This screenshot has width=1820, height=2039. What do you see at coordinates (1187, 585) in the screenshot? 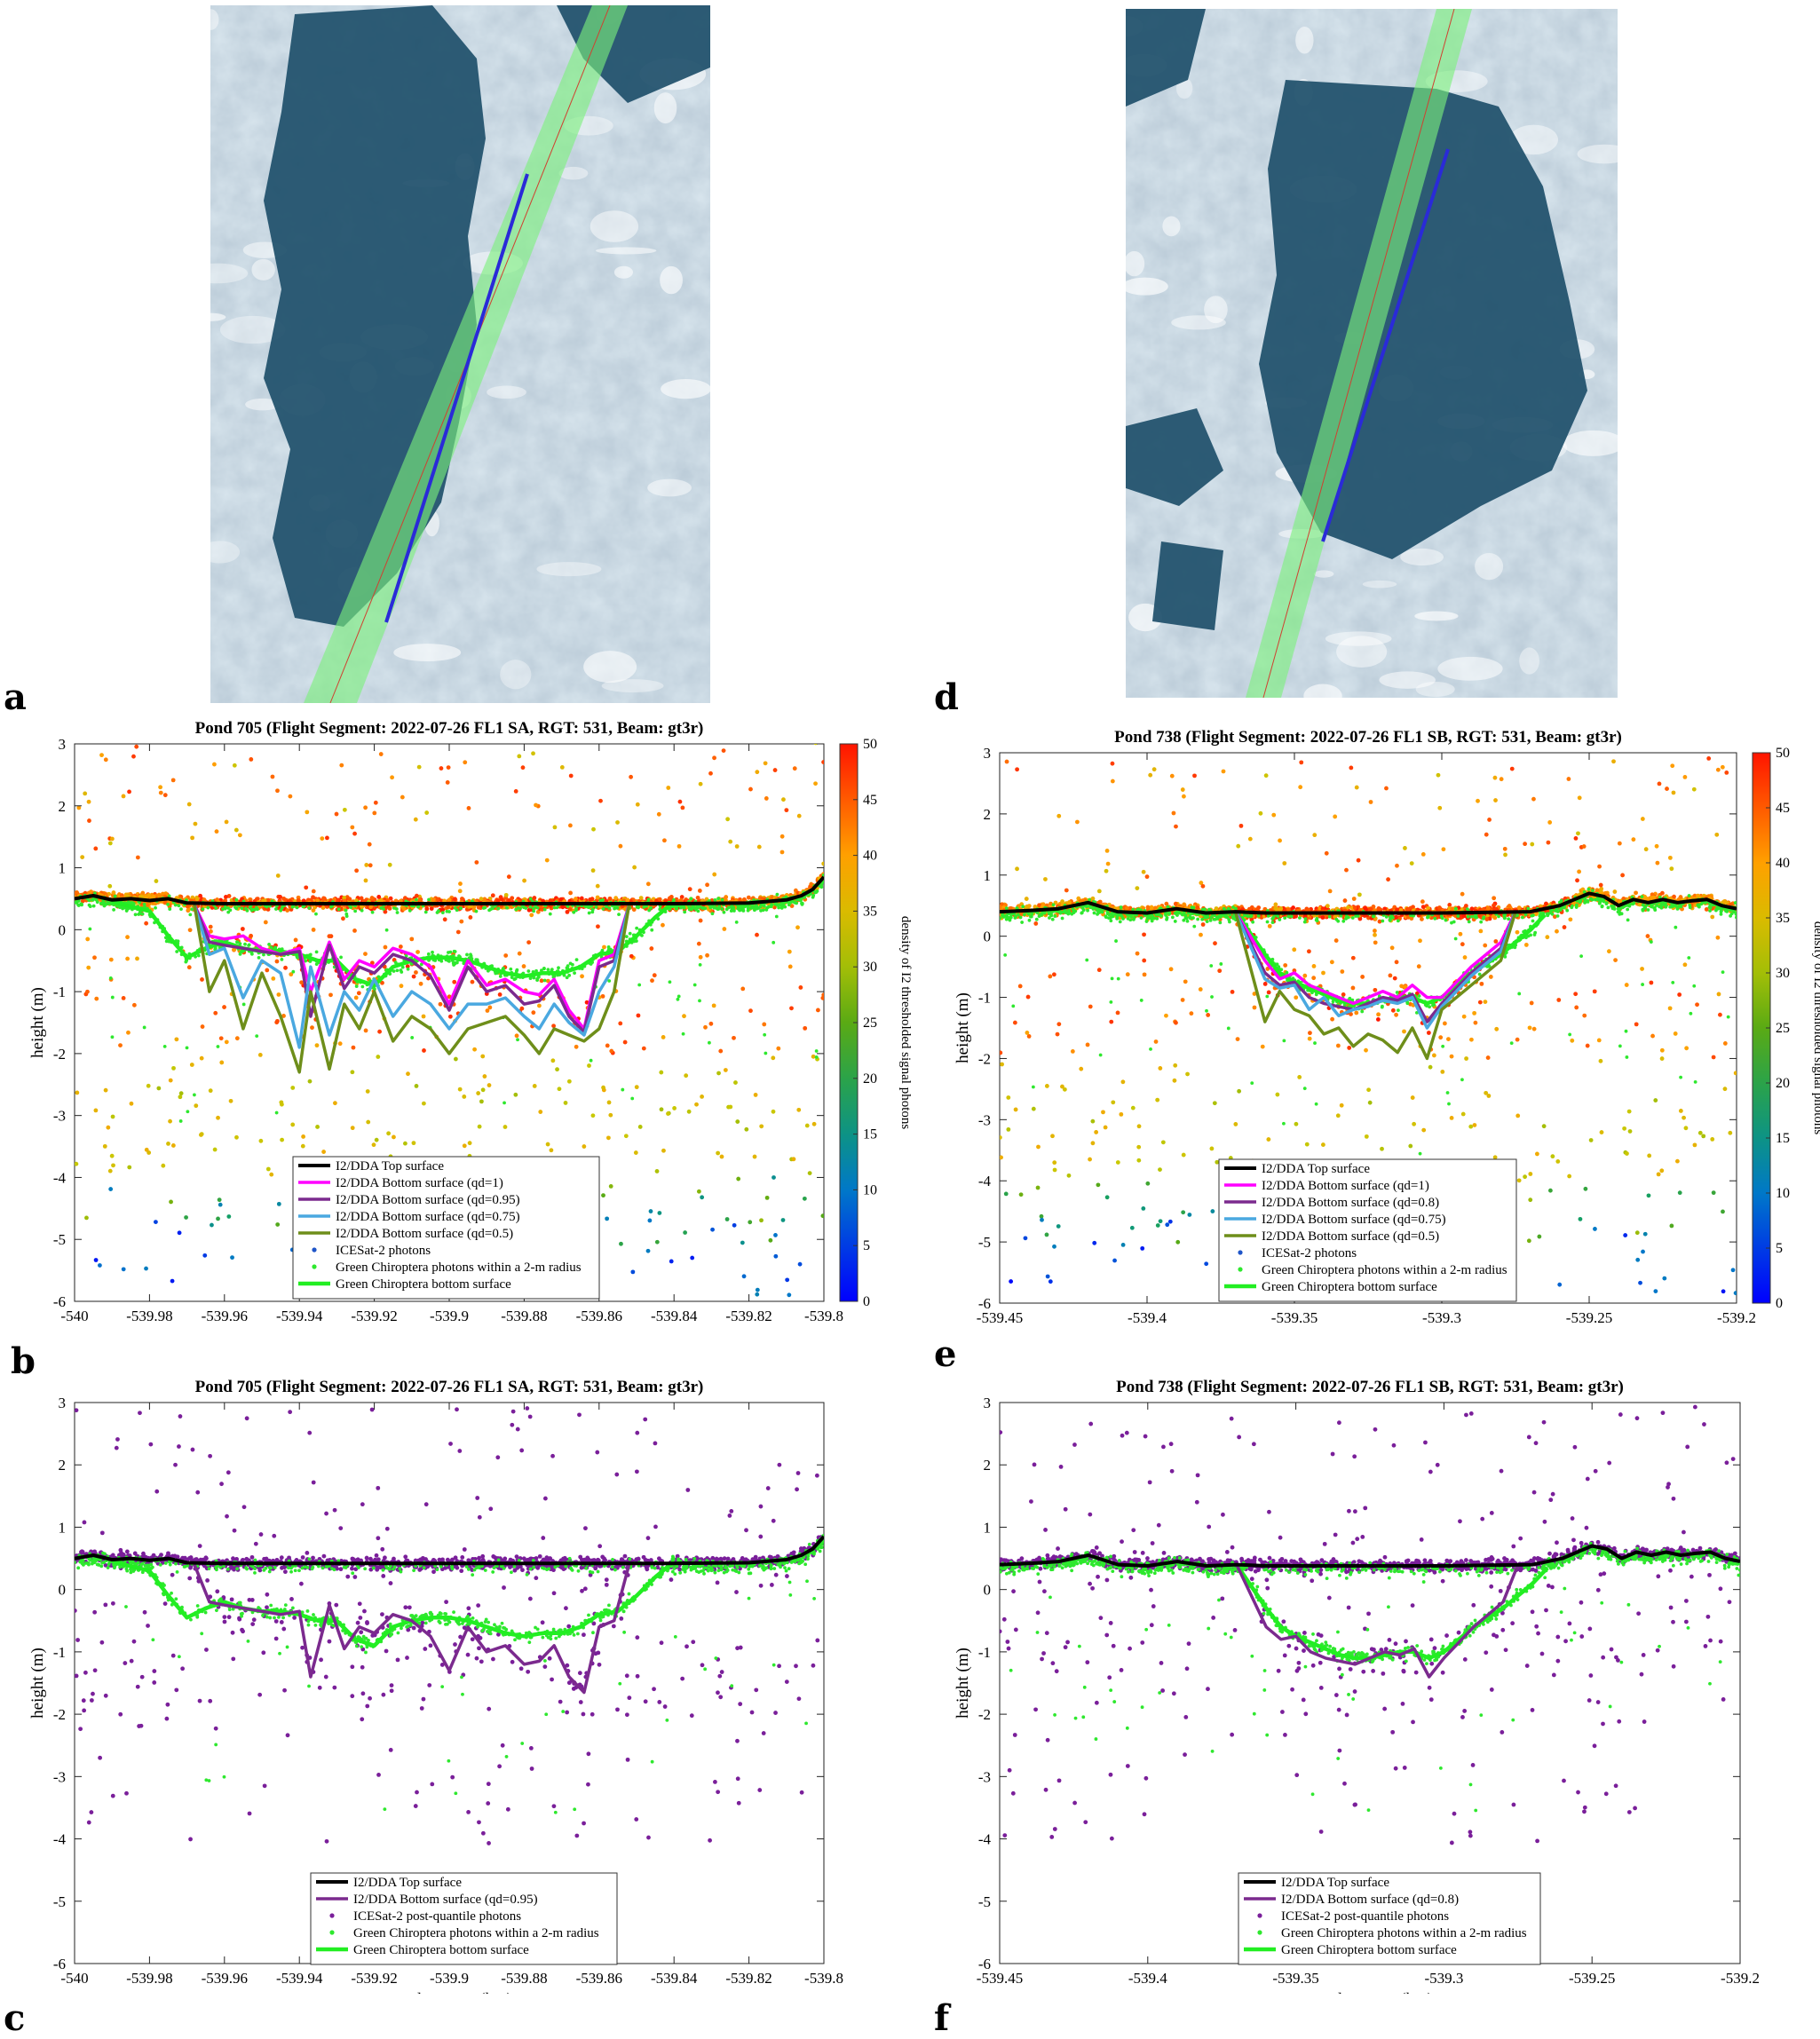
I see `melt-pond` at bounding box center [1187, 585].